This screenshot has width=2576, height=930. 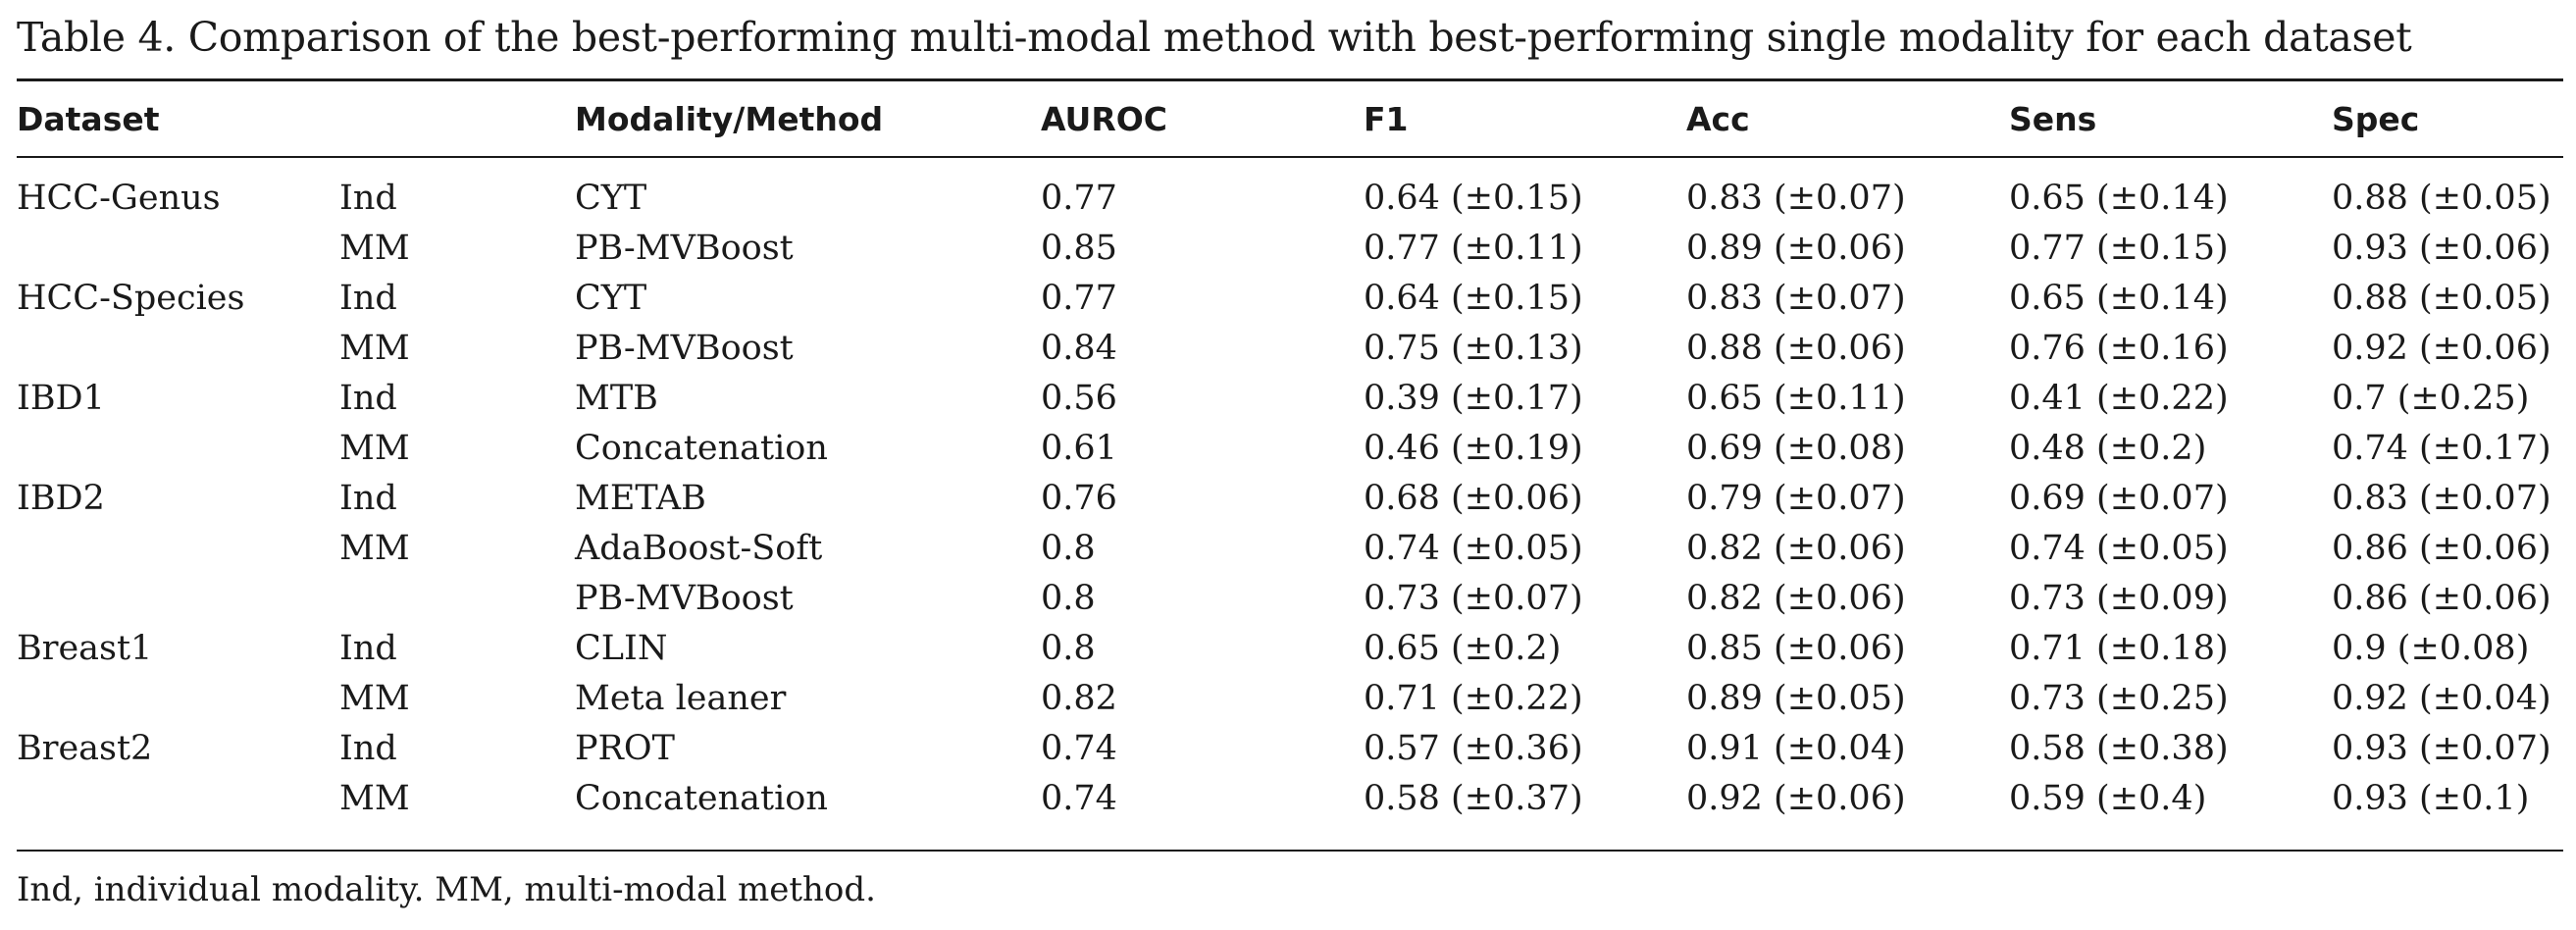 I want to click on cell-acc: 0.92 (±0.06), so click(x=1796, y=798).